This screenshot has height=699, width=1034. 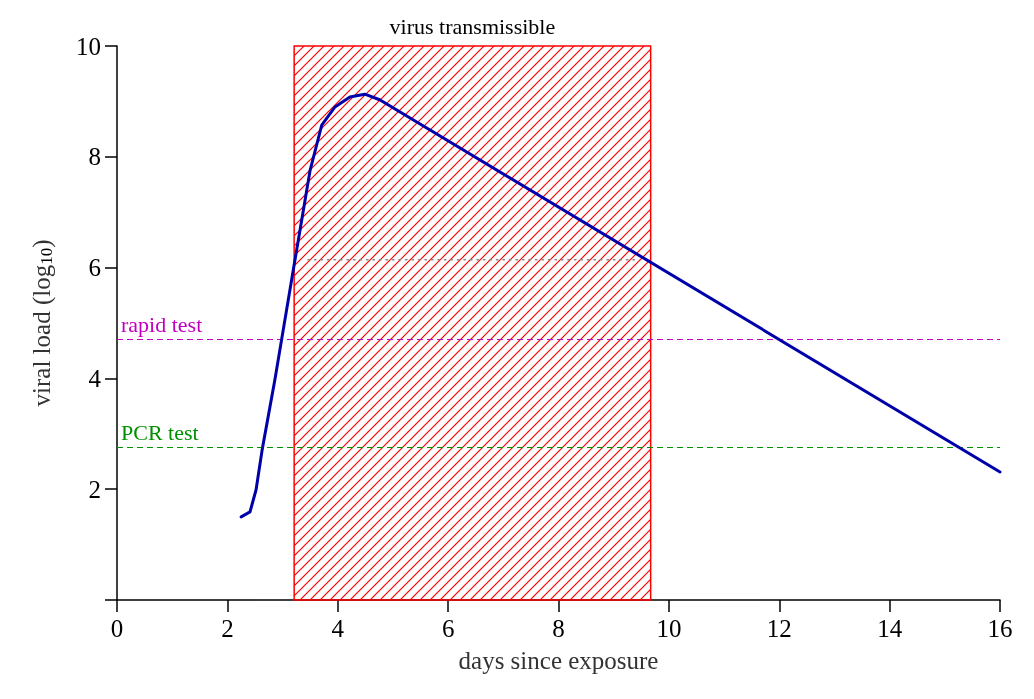 I want to click on y-axis-title: viral load (log10), so click(x=42, y=323).